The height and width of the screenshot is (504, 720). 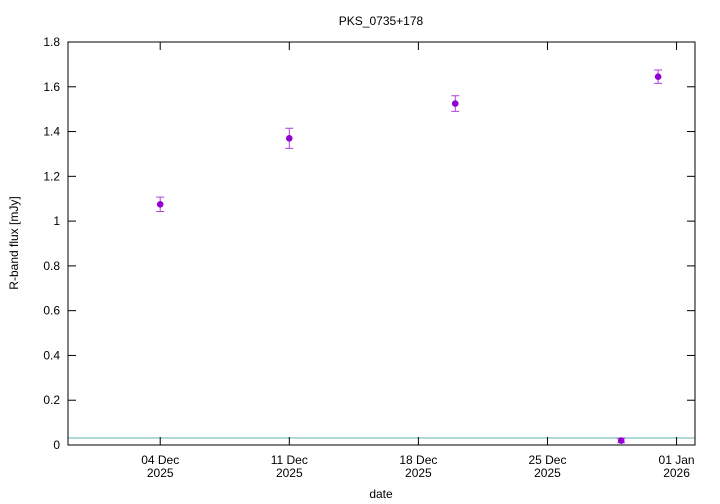 What do you see at coordinates (56, 221) in the screenshot?
I see `y-tick-label: 1` at bounding box center [56, 221].